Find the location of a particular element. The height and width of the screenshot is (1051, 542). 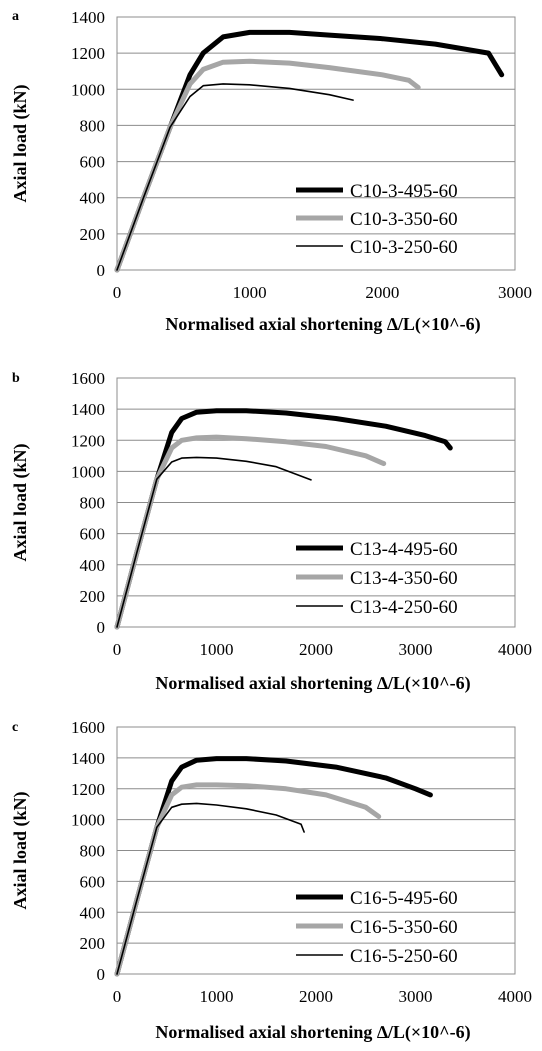

panel-letter: c is located at coordinates (15, 727).